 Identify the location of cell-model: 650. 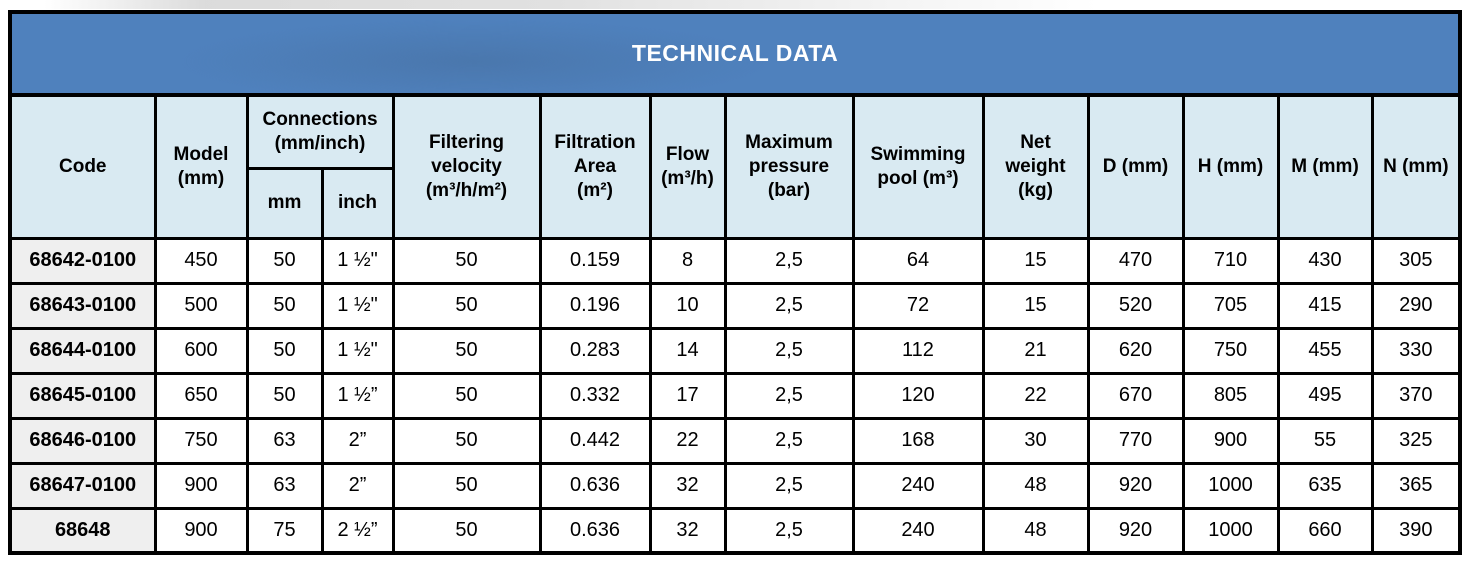
(201, 395).